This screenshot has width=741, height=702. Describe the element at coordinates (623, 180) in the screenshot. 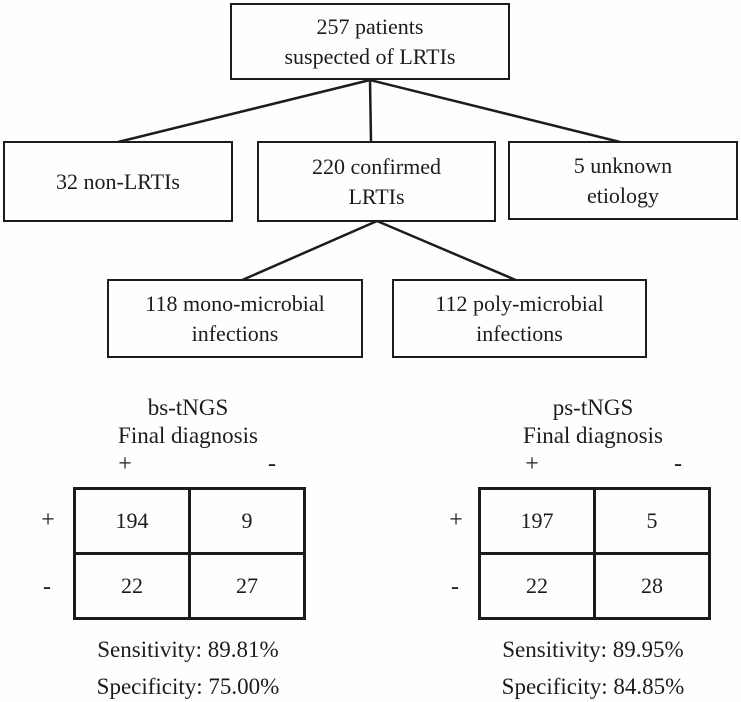

I see `node-unknown-etiology: 5 unknown etiology` at that location.